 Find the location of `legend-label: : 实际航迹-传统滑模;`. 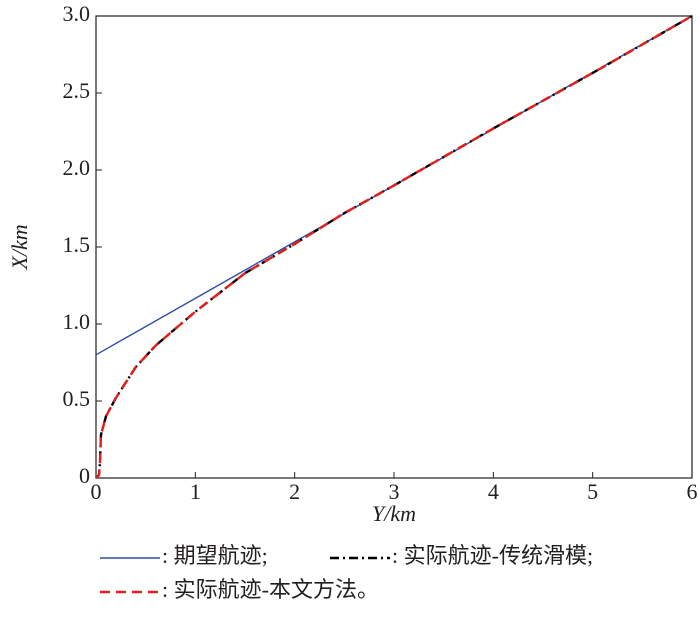

legend-label: : 实际航迹-传统滑模; is located at coordinates (492, 555).